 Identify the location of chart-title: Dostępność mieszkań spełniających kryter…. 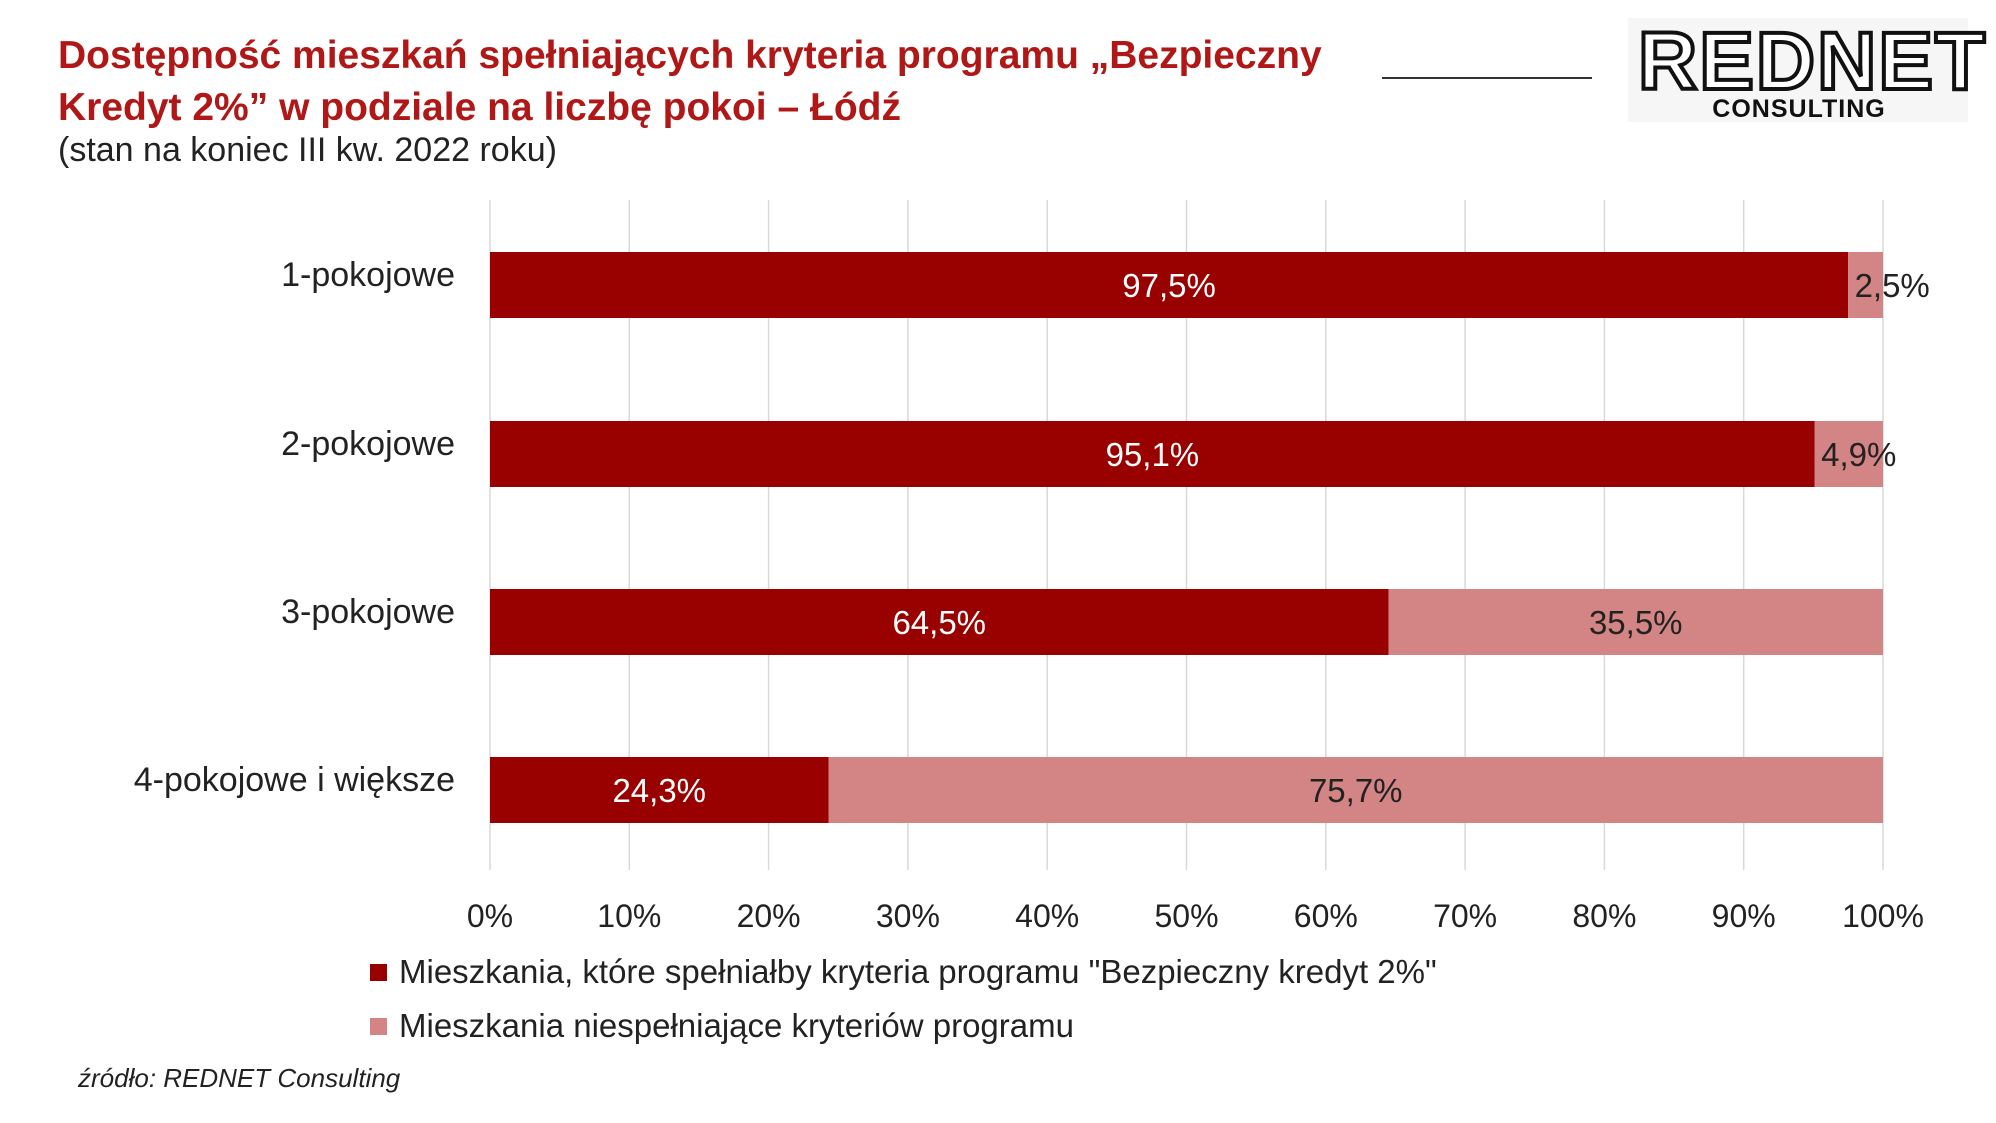
(690, 81).